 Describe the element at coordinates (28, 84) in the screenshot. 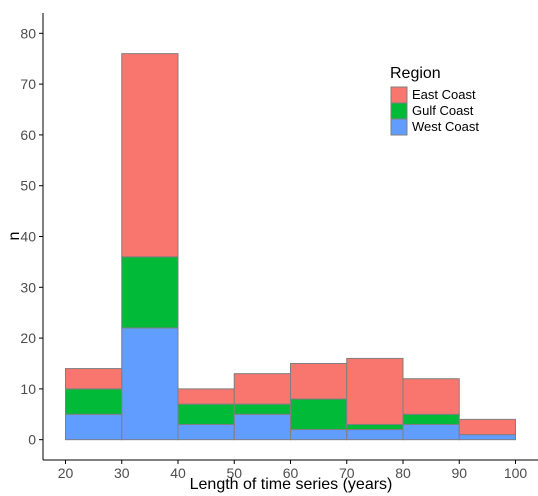

I see `y-tick-label: 70` at that location.